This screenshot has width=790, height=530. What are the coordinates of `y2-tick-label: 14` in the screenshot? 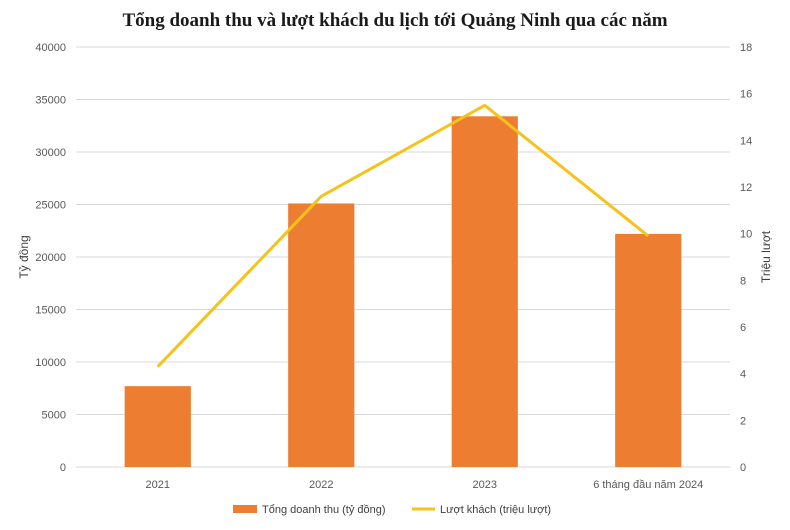 It's located at (746, 141).